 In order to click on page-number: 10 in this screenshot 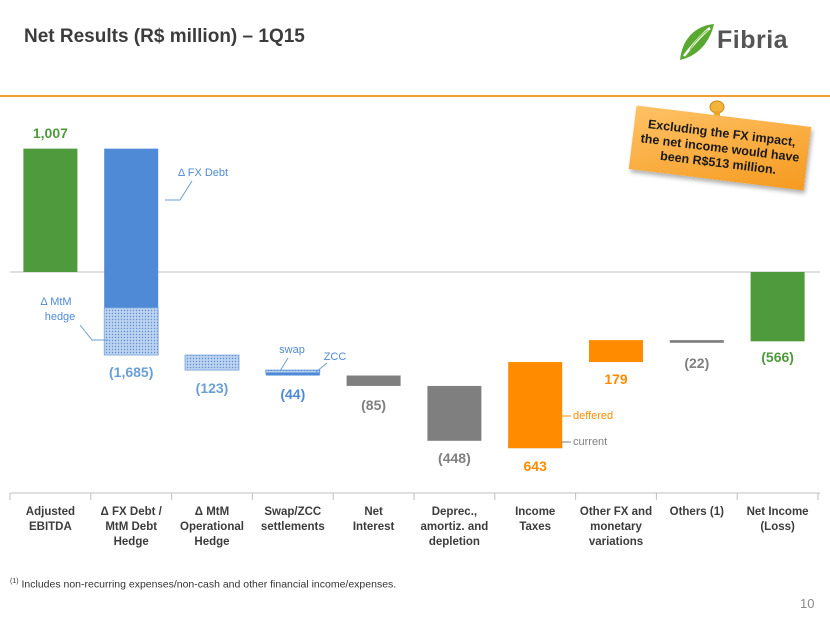, I will do `click(807, 603)`.